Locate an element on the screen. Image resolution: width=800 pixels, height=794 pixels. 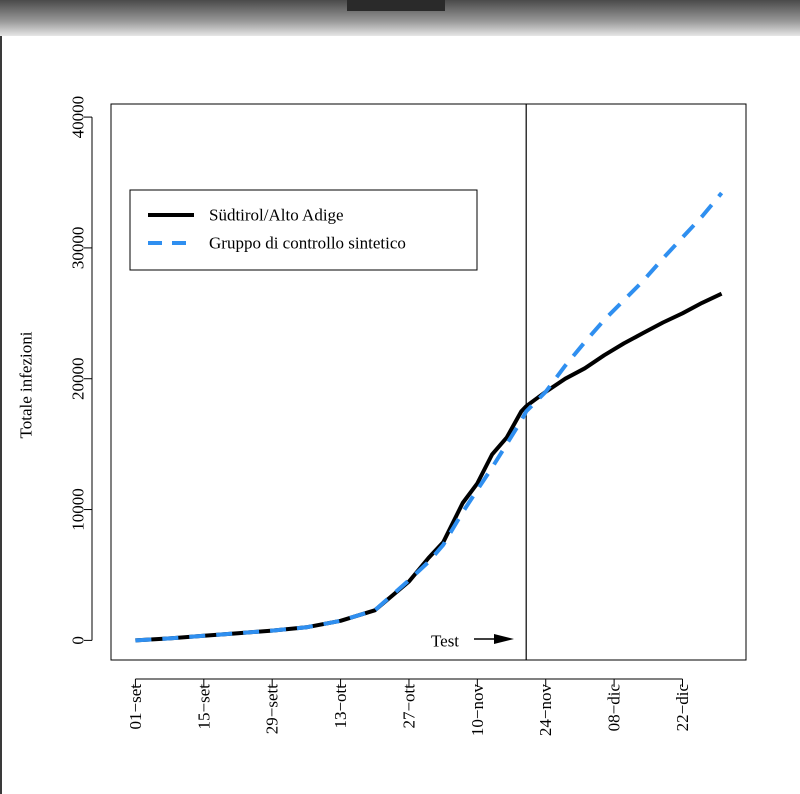
x-tick-label: 01−set is located at coordinates (135, 707).